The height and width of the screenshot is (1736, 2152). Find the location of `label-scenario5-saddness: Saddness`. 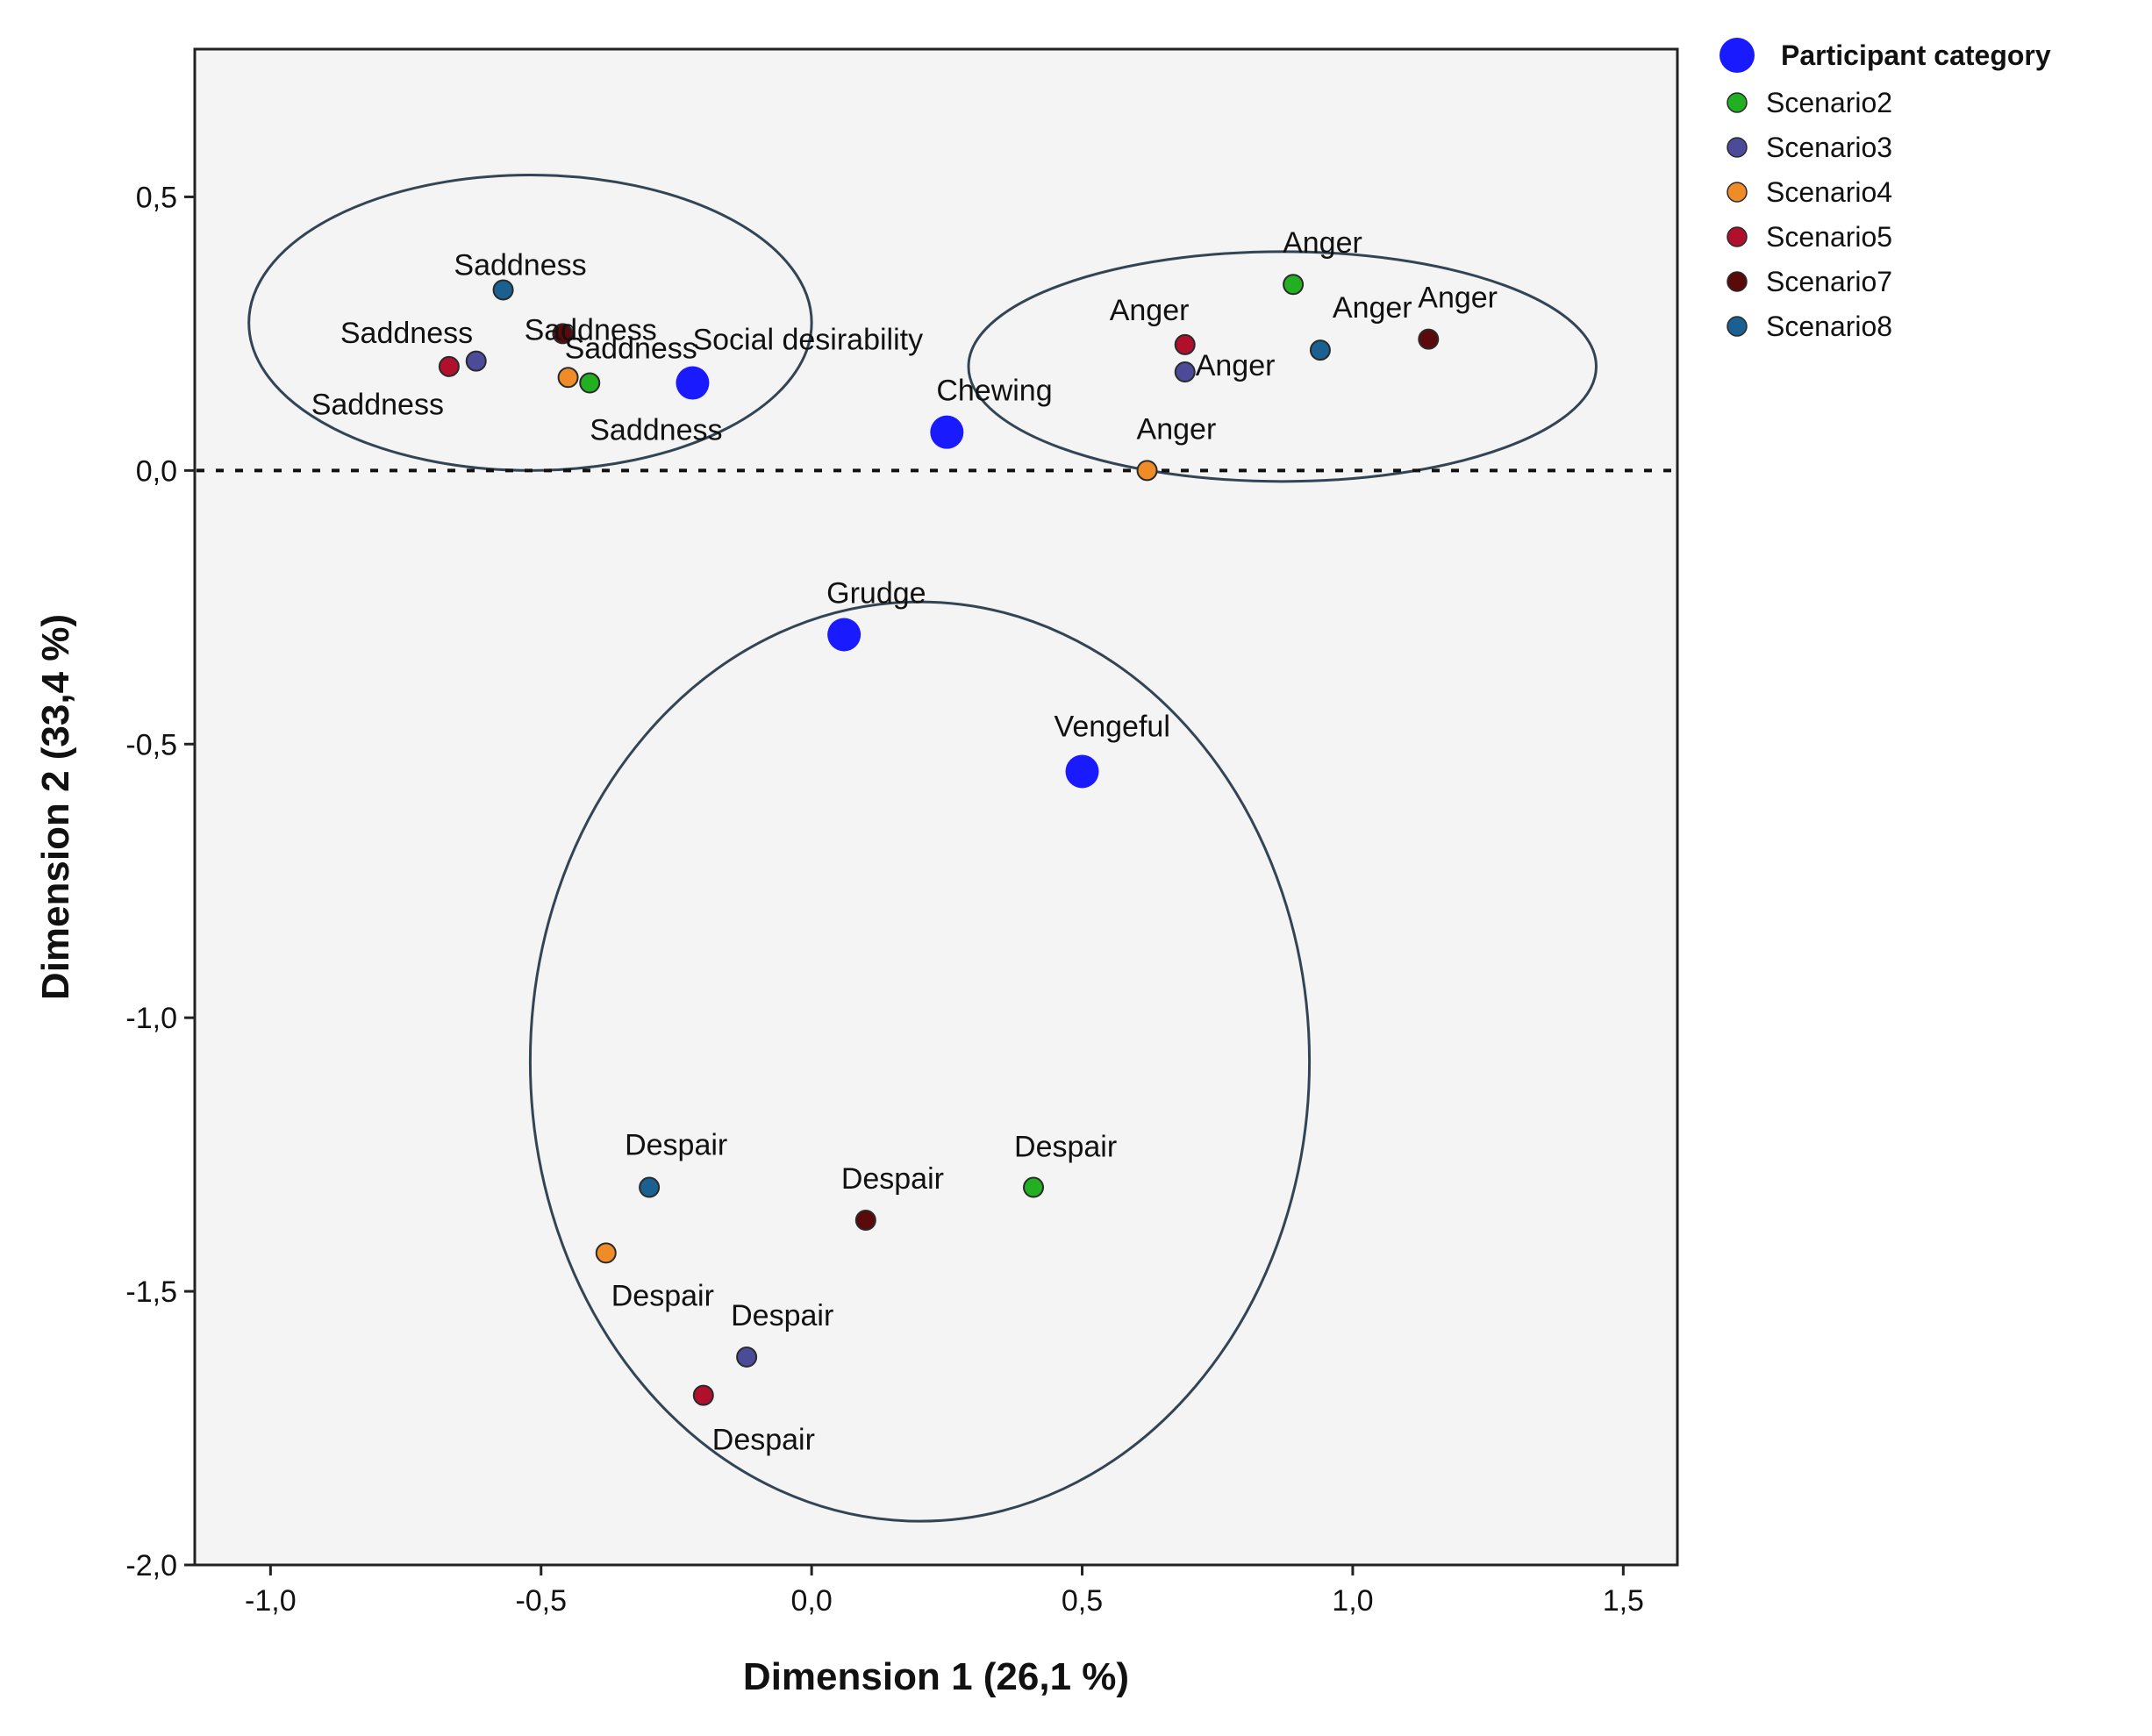

label-scenario5-saddness: Saddness is located at coordinates (406, 333).